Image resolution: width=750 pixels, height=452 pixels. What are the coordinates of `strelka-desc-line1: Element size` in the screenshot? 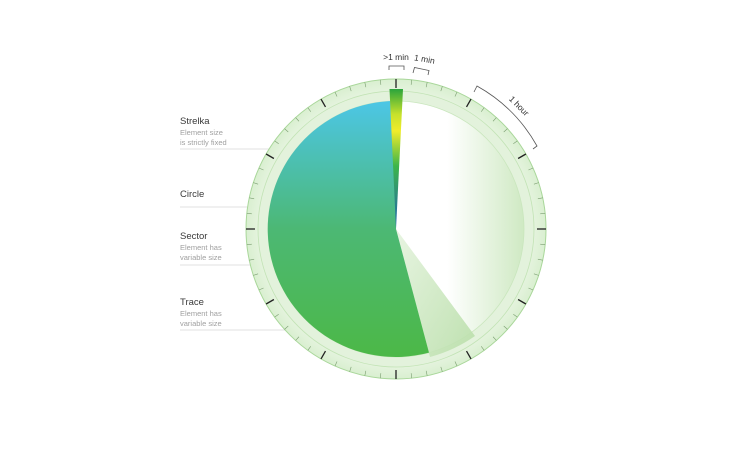 It's located at (201, 132).